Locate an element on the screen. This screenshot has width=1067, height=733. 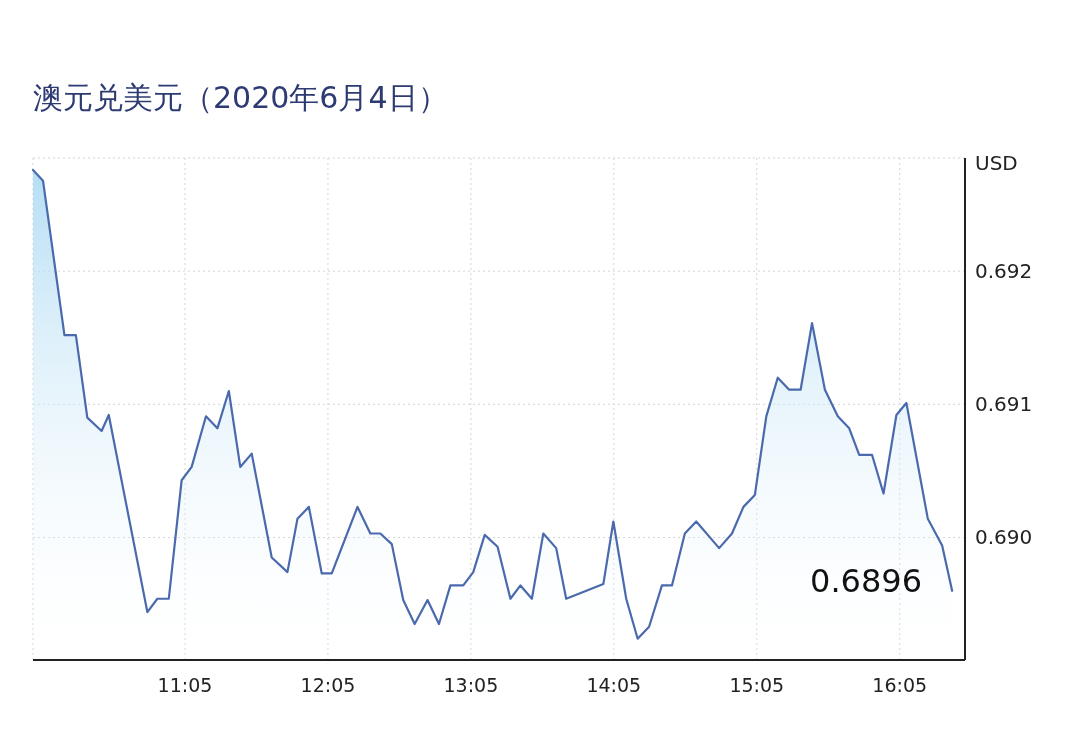
annotation: 0.6896 is located at coordinates (866, 581).